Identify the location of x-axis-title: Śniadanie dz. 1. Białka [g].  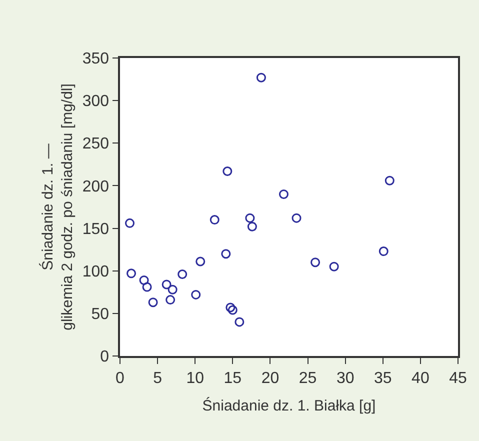
(289, 405).